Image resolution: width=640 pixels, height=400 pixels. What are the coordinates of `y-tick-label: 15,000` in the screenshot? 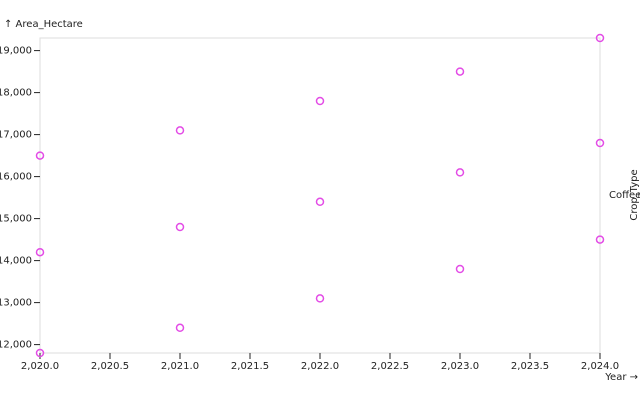 It's located at (16, 219).